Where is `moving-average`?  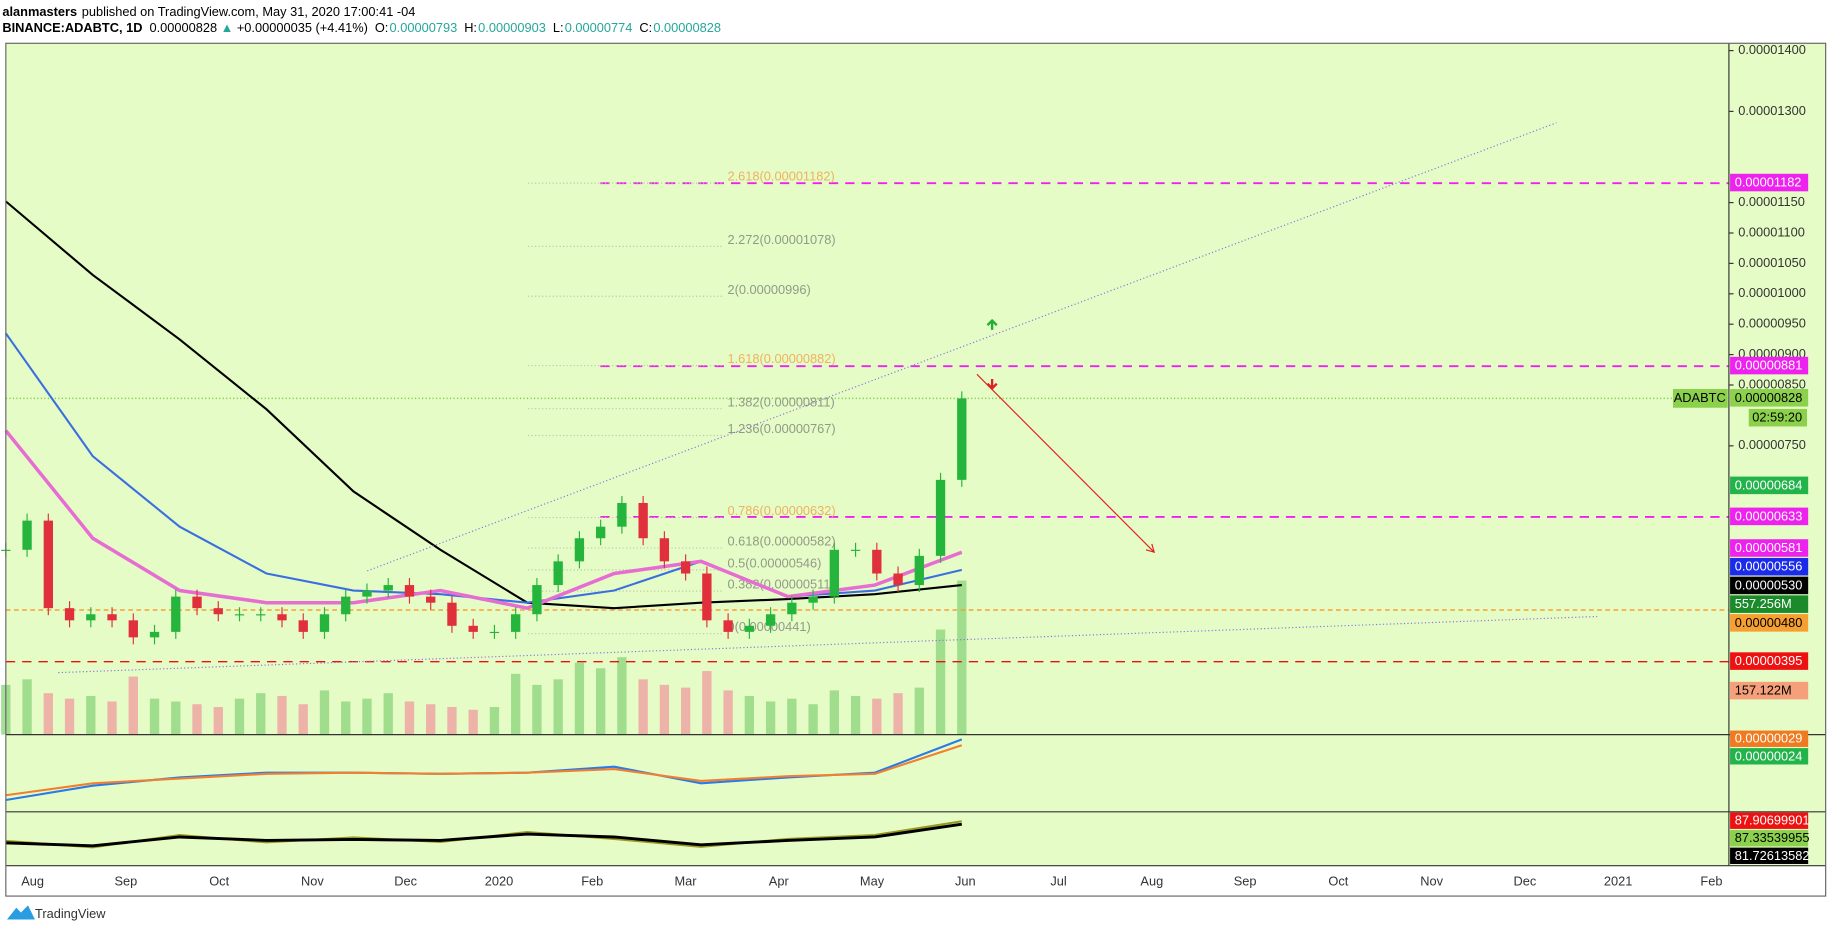 moving-average is located at coordinates (483, 519).